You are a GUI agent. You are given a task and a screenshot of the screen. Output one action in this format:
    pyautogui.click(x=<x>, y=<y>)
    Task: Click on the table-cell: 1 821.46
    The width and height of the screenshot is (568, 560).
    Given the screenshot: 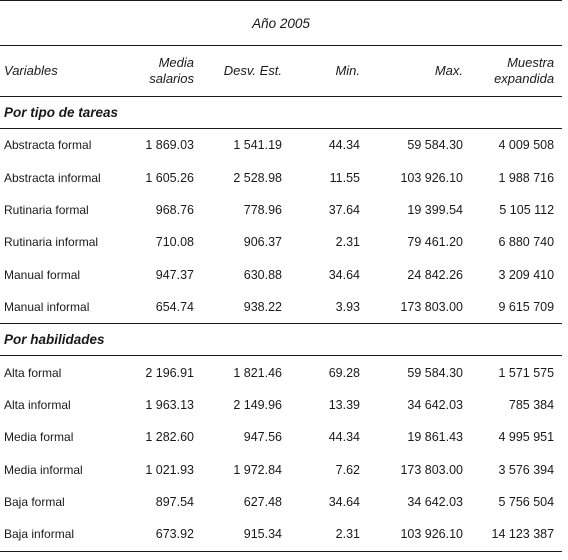 What is the action you would take?
    pyautogui.click(x=257, y=372)
    